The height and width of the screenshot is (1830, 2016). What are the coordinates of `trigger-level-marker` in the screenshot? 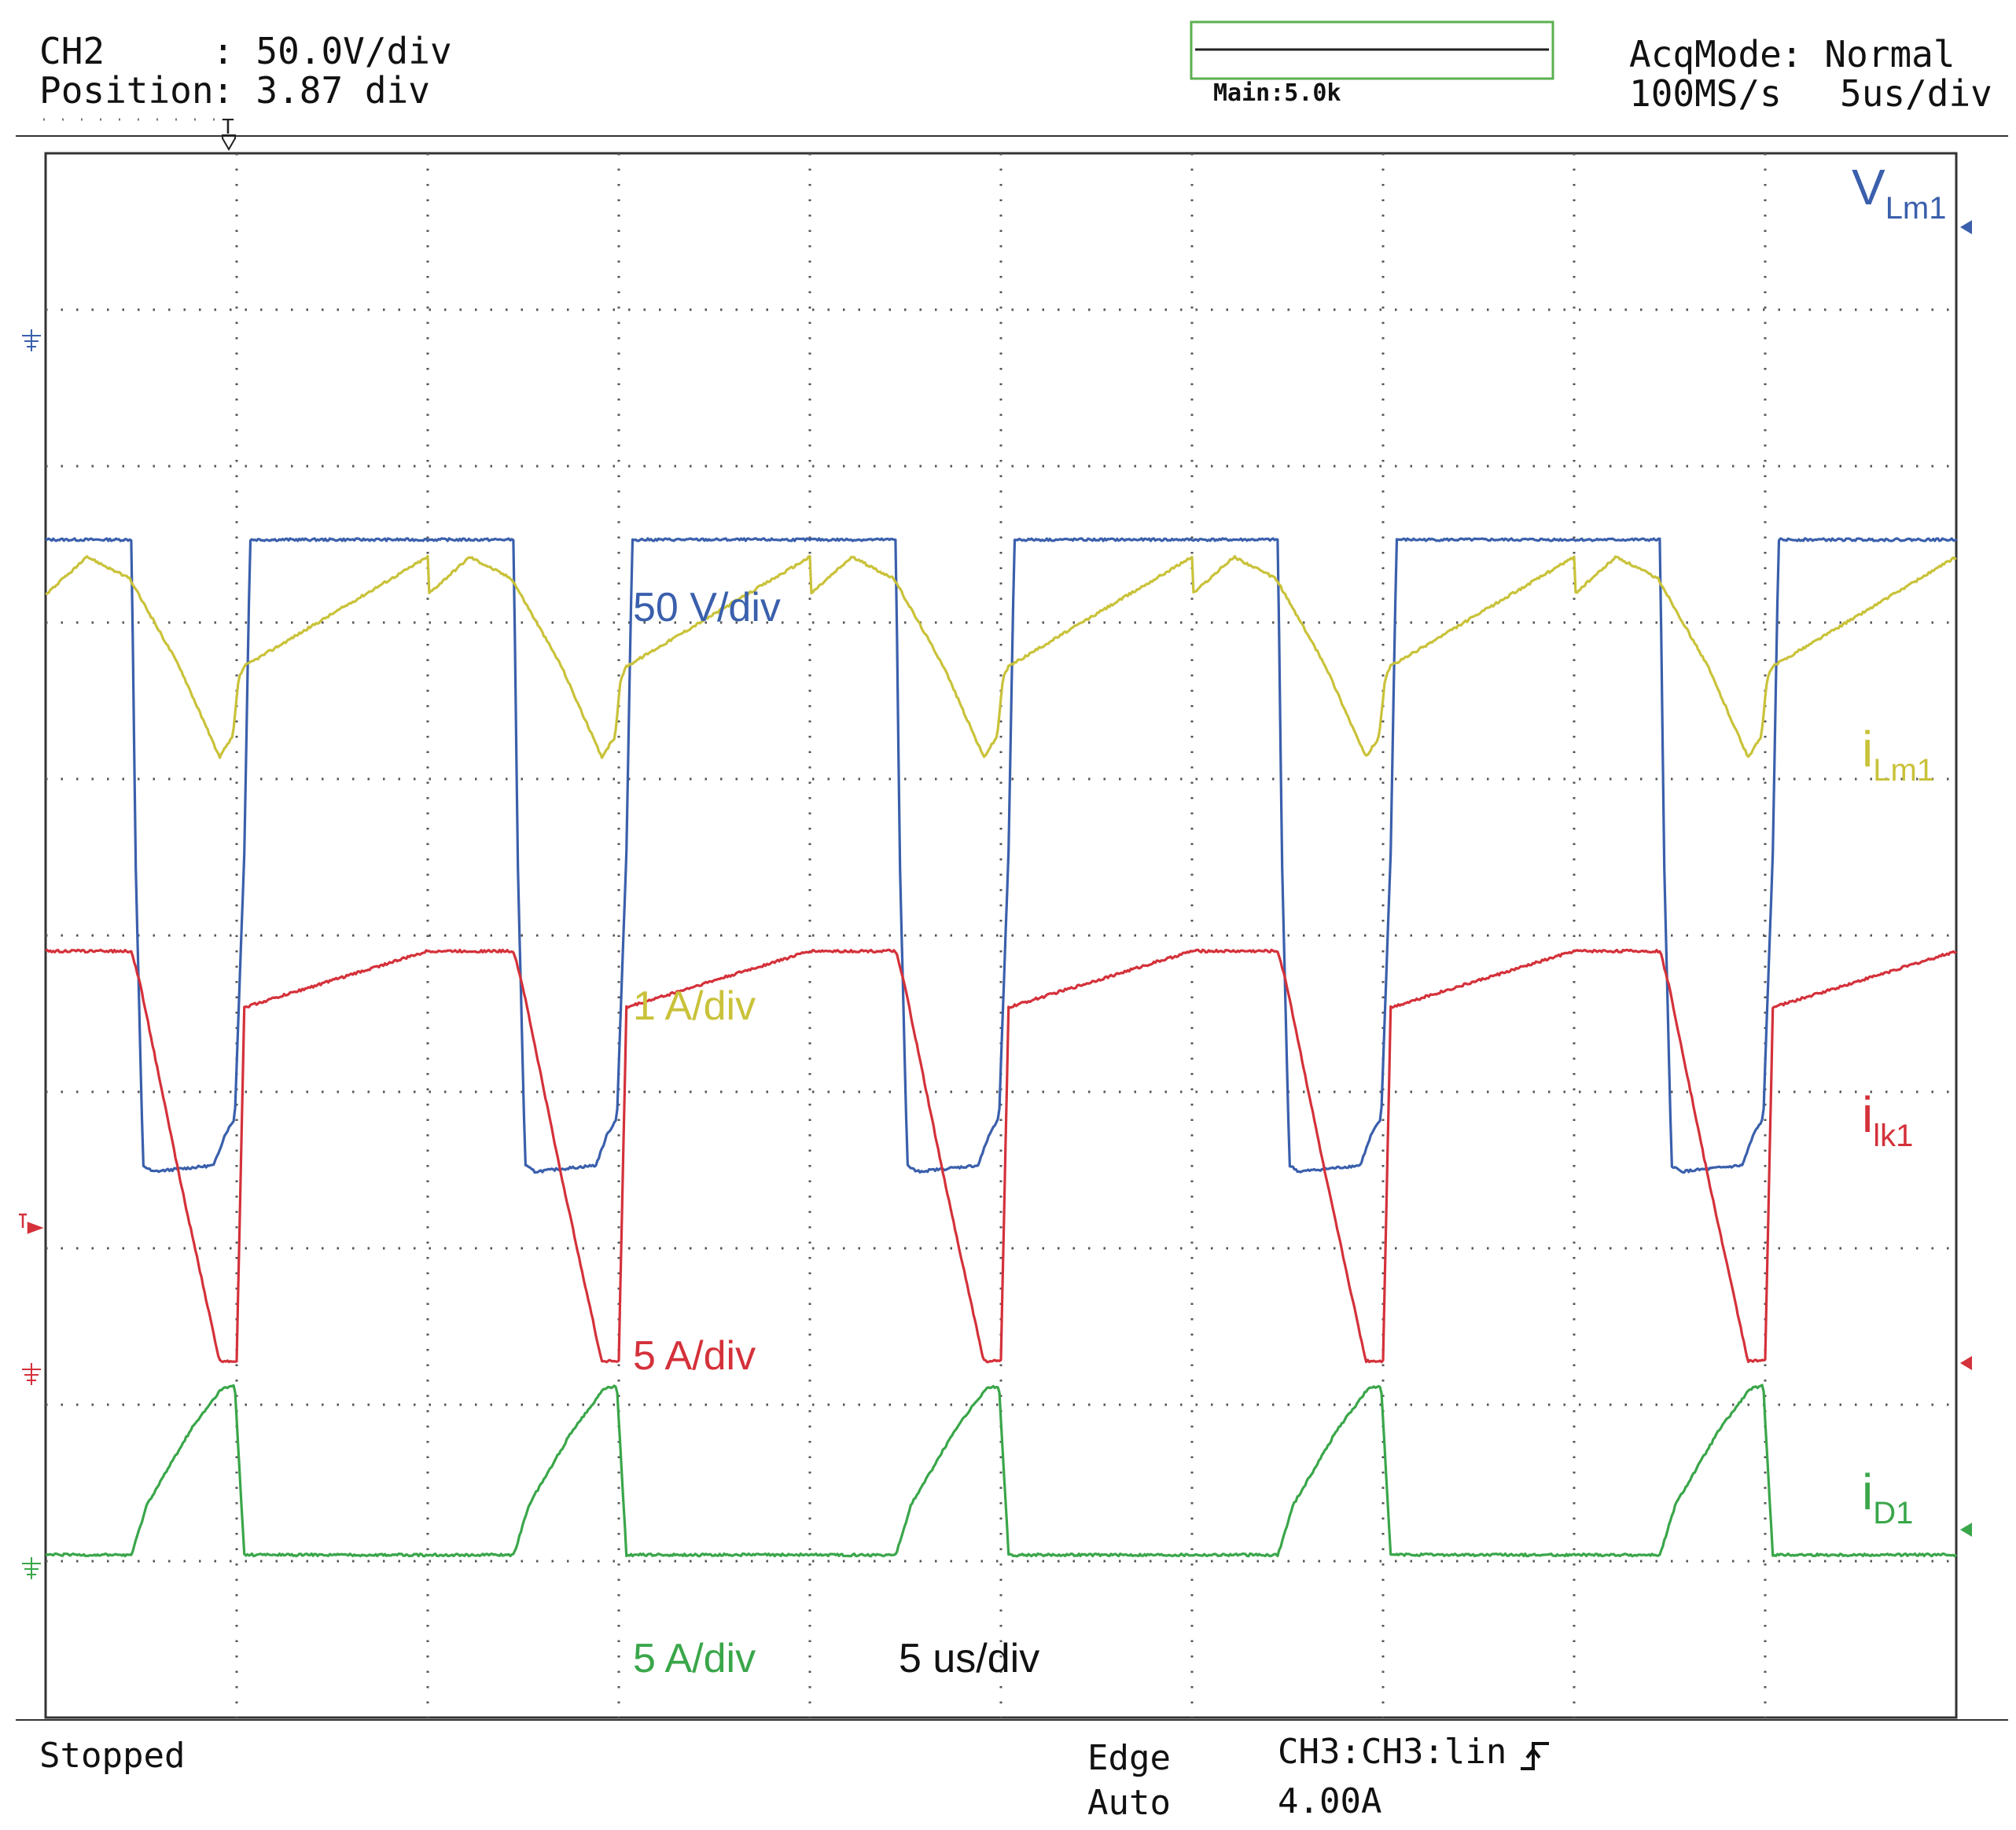 It's located at (31, 1223).